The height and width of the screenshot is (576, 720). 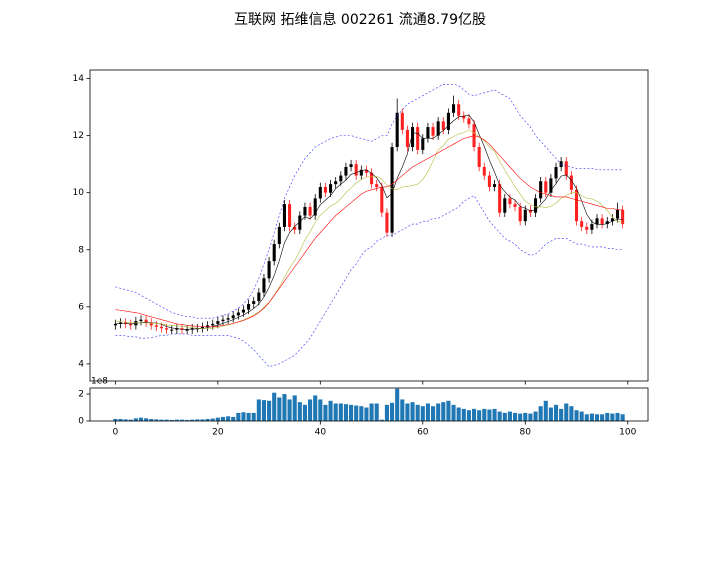 What do you see at coordinates (78, 136) in the screenshot?
I see `y-tick-label: 12` at bounding box center [78, 136].